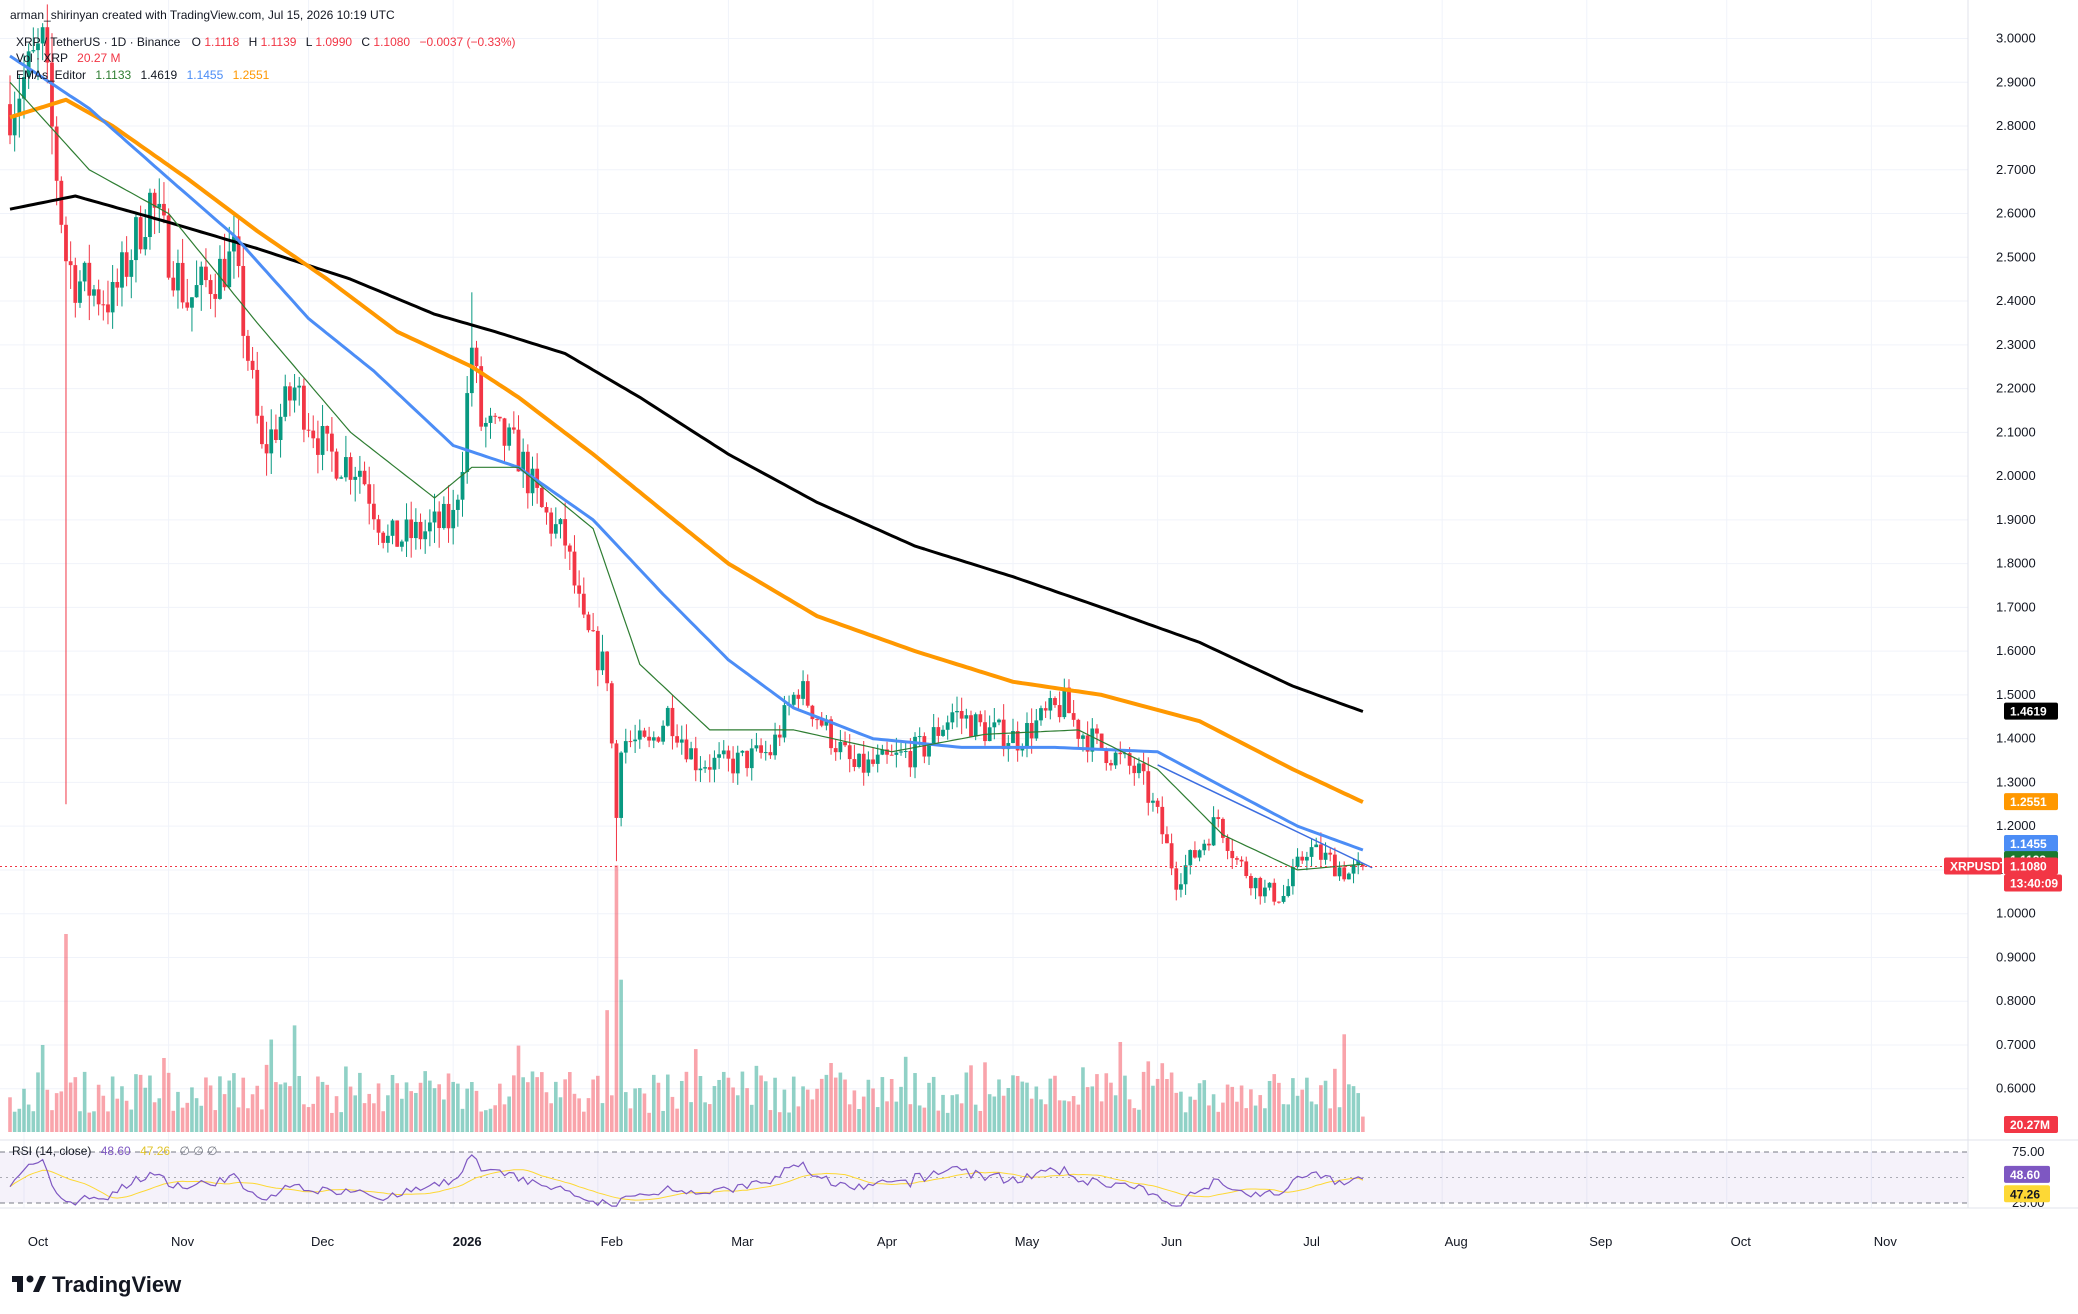  Describe the element at coordinates (183, 1241) in the screenshot. I see `time-tick-label: Nov` at that location.